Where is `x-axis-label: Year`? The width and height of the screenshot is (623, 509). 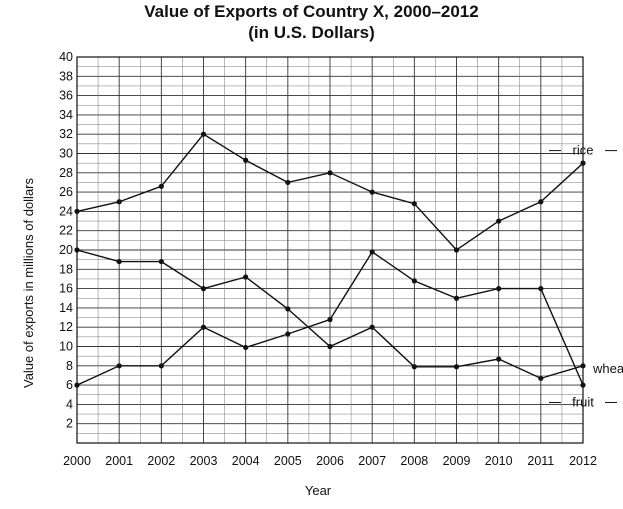
x-axis-label: Year is located at coordinates (318, 490).